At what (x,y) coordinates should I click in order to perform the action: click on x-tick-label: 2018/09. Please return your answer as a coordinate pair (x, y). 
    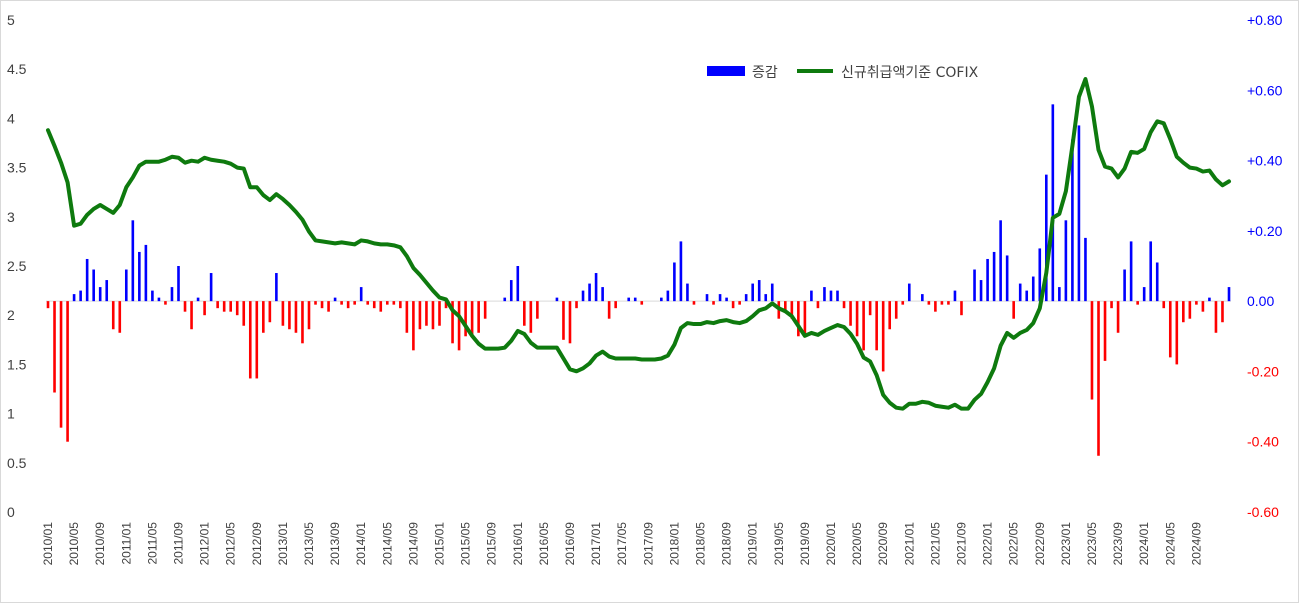
    Looking at the image, I should click on (727, 544).